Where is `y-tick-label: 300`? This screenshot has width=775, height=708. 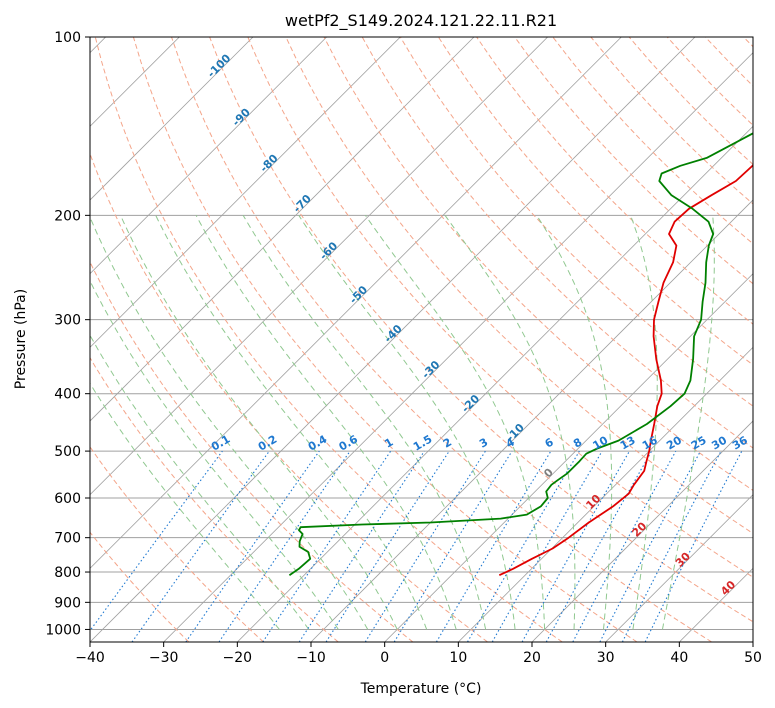
y-tick-label: 300 is located at coordinates (67, 321).